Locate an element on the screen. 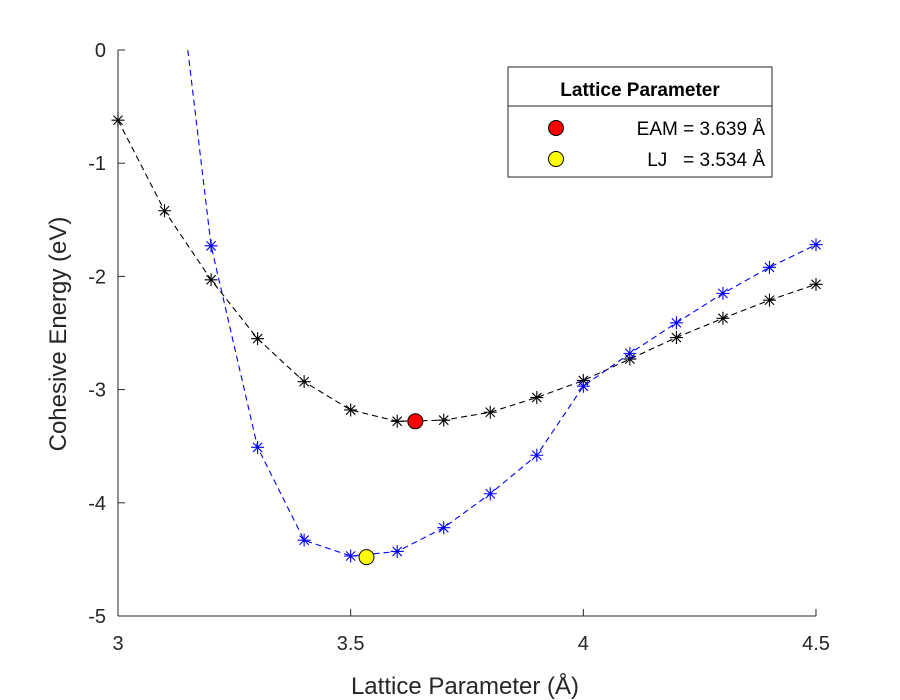 Image resolution: width=900 pixels, height=700 pixels. y-tick-label: -5 is located at coordinates (97, 617).